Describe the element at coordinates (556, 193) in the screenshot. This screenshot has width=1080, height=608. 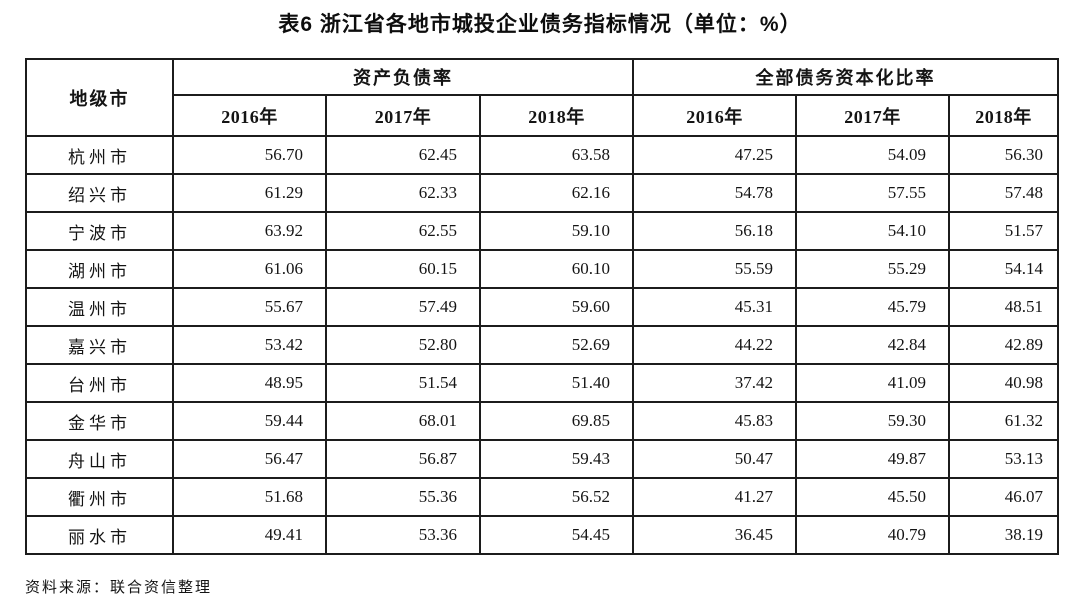
I see `value-cell: 62.16` at that location.